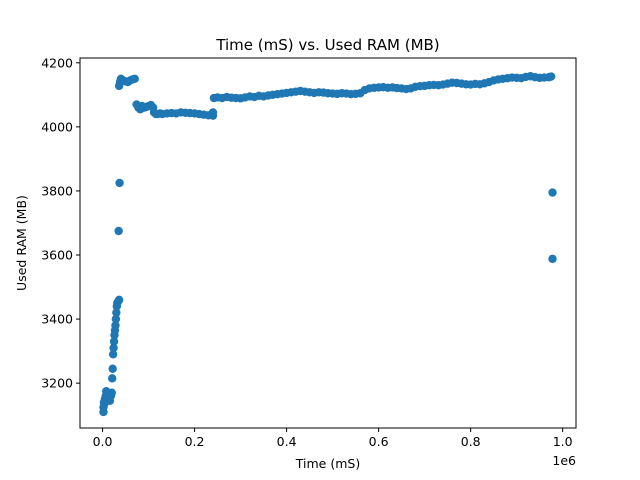  What do you see at coordinates (333, 438) in the screenshot?
I see `x-axis: 0.0 0.2 0.4 0.6 0.8 1.0` at bounding box center [333, 438].